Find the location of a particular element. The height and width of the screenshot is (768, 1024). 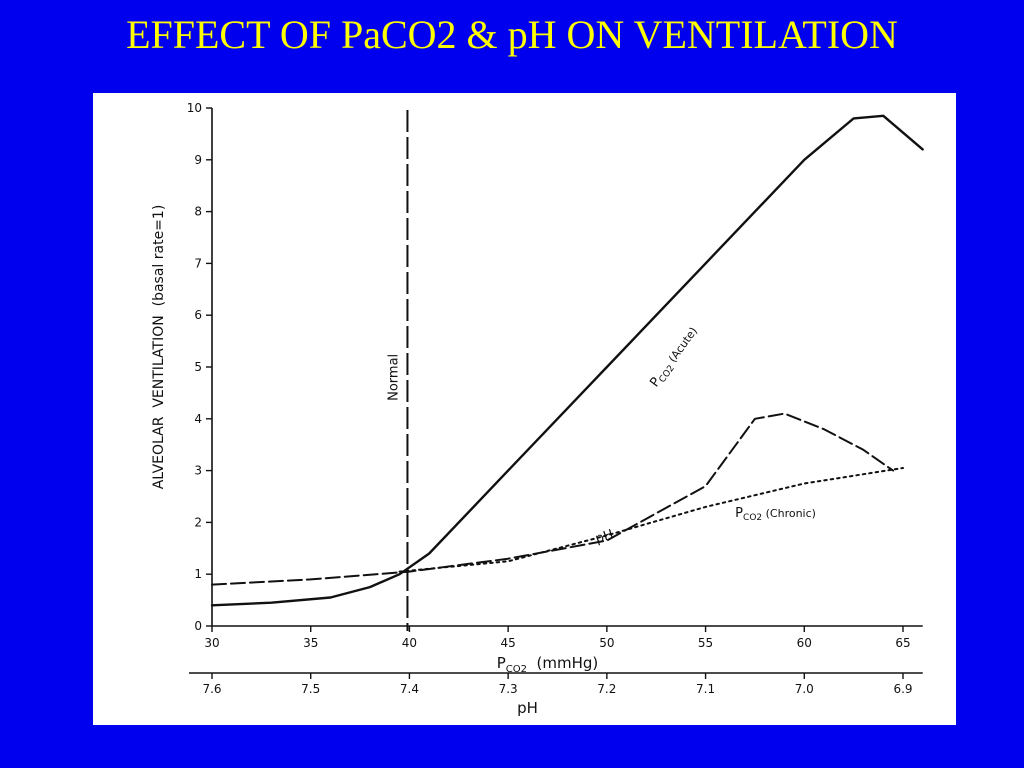

ph-tick-label: 7.4 is located at coordinates (409, 689).